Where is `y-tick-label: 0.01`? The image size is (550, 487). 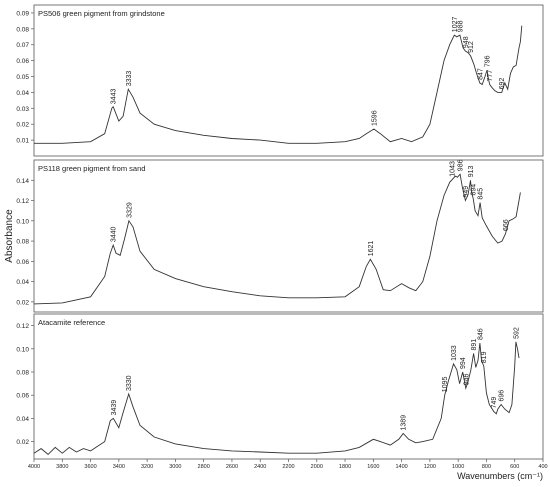
y-tick-label: 0.01 is located at coordinates (22, 141).